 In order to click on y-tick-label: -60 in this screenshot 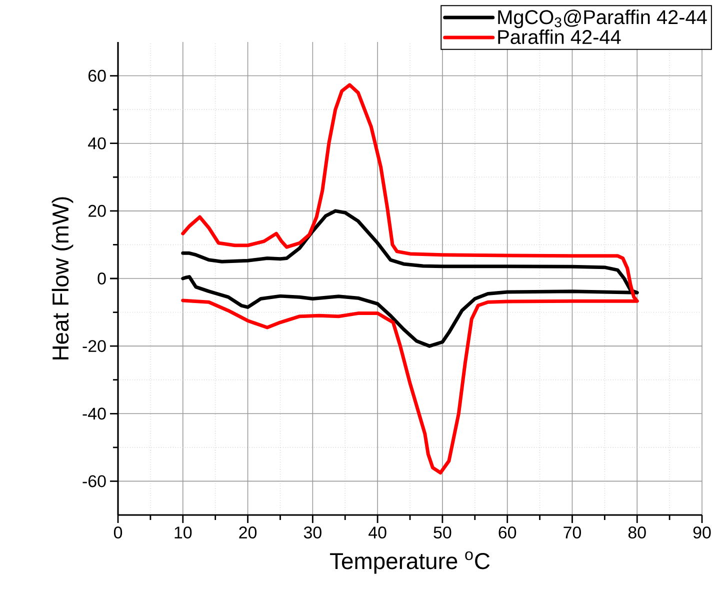, I will do `click(94, 481)`.